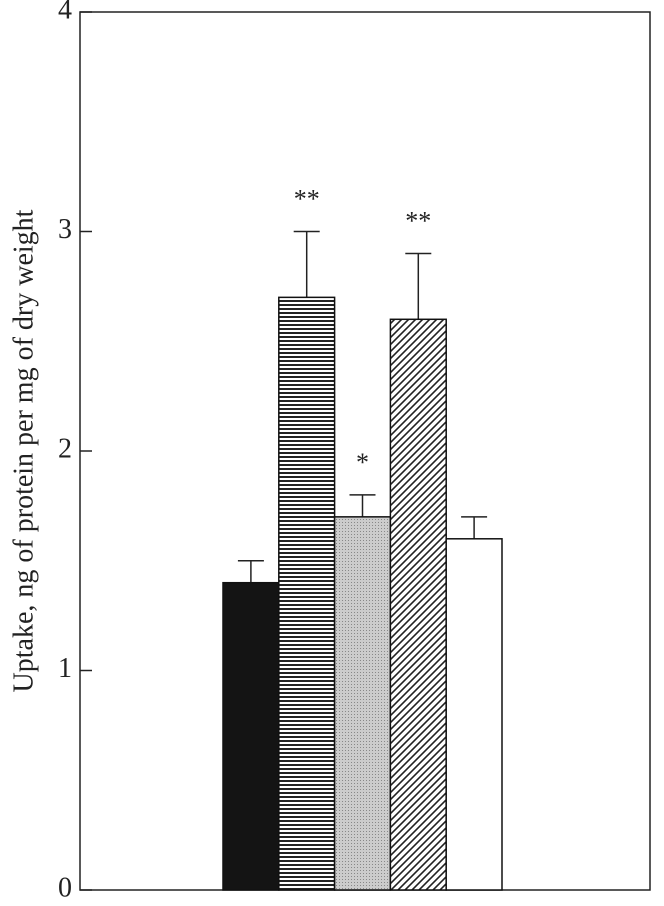  Describe the element at coordinates (65, 887) in the screenshot. I see `y-tick-label: 0` at that location.